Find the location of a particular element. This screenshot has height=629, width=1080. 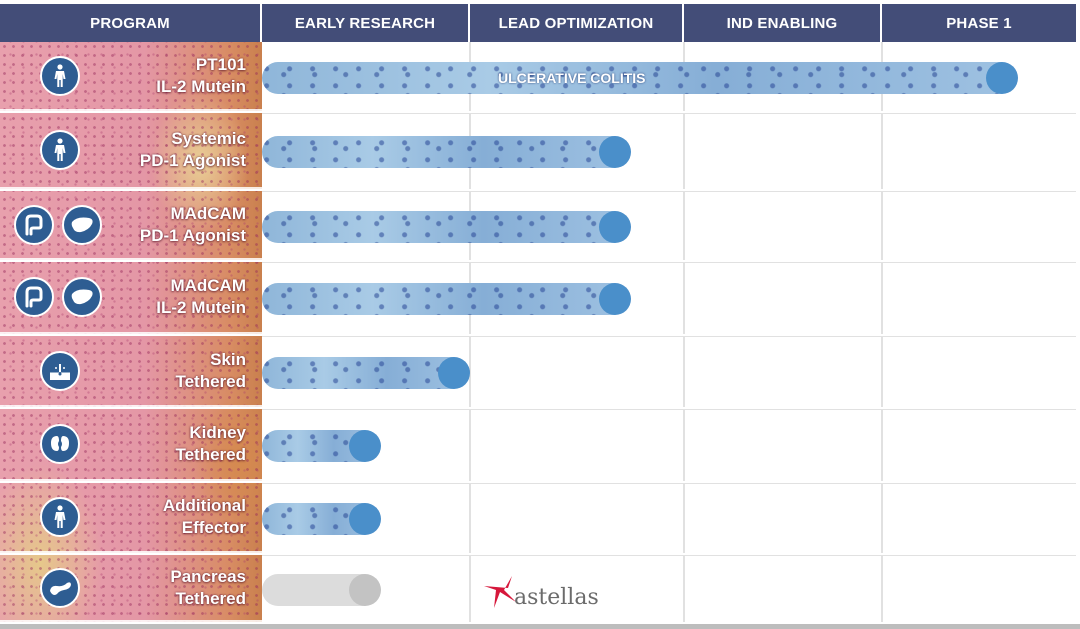

pipeline-row: Kidney Tethered is located at coordinates (538, 446).